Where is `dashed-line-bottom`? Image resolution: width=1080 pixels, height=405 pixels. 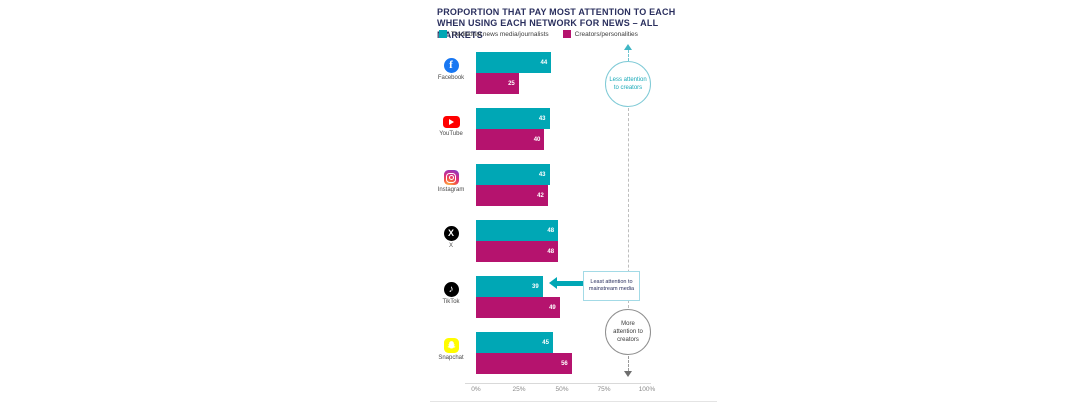 dashed-line-bottom is located at coordinates (628, 363).